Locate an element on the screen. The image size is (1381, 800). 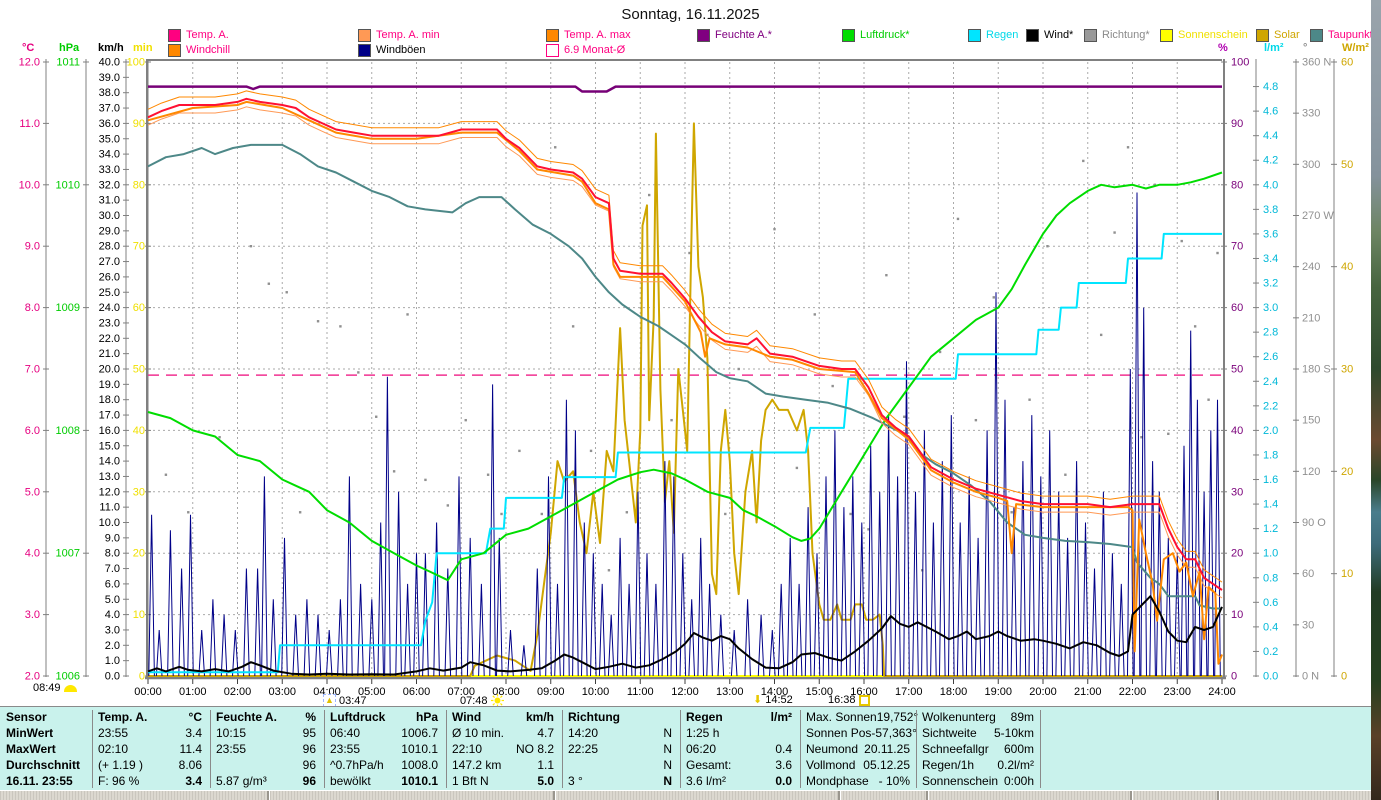
legend-item-temp-a-max: Temp. A. max is located at coordinates (588, 35).